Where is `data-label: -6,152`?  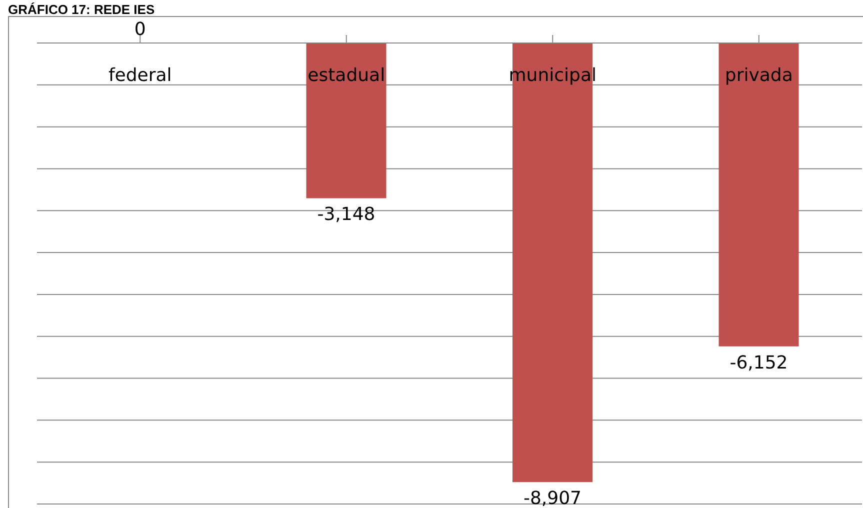
data-label: -6,152 is located at coordinates (759, 363).